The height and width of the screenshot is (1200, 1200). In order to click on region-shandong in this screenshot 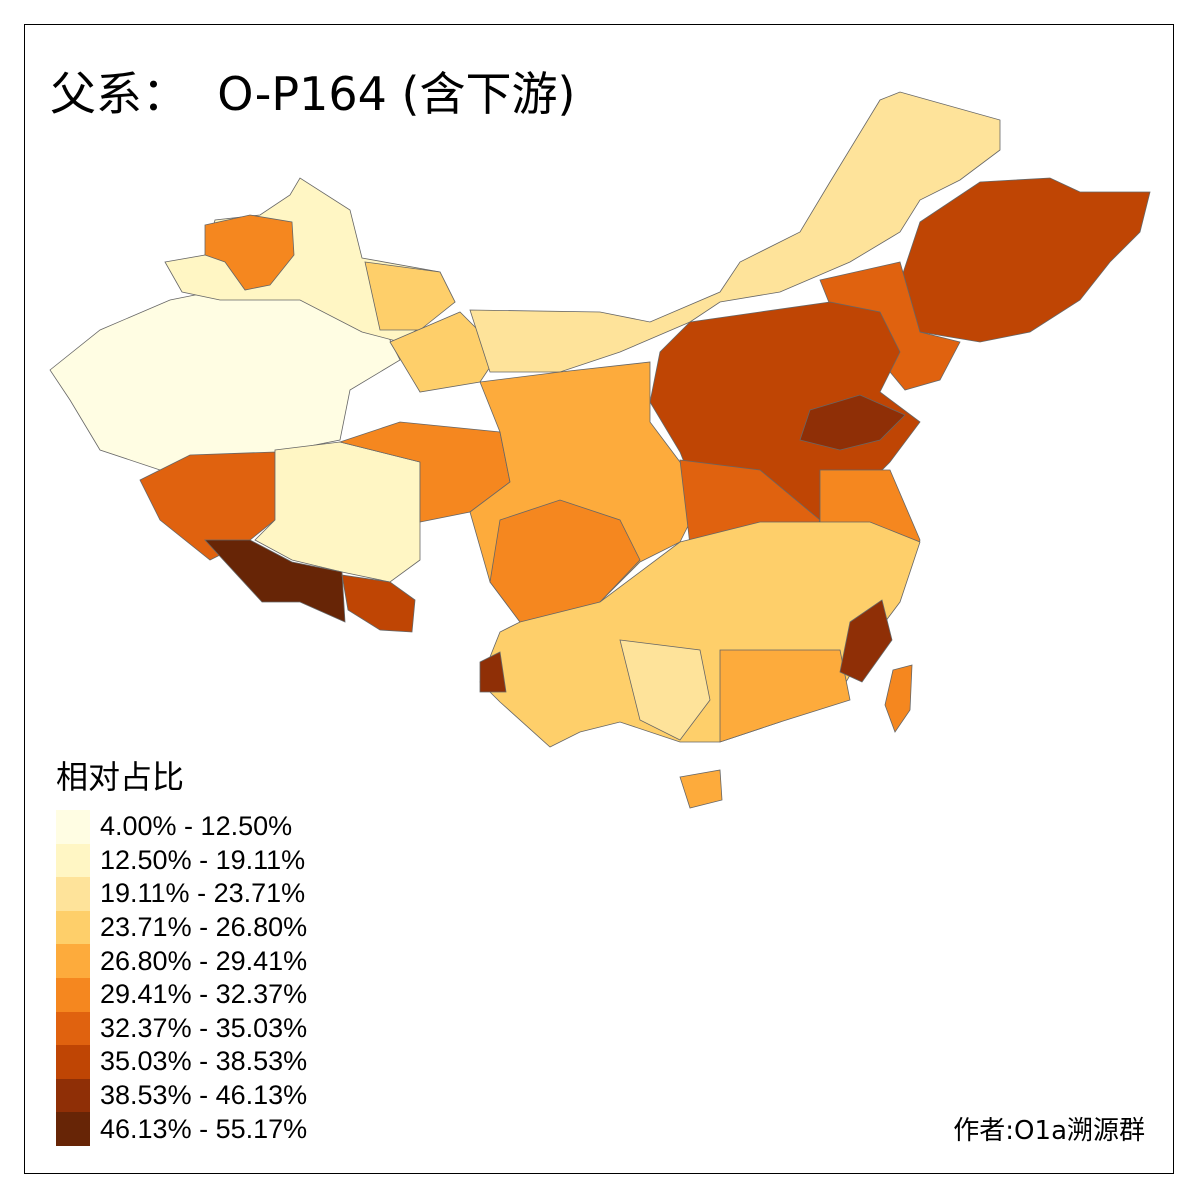, I will do `click(852, 422)`.